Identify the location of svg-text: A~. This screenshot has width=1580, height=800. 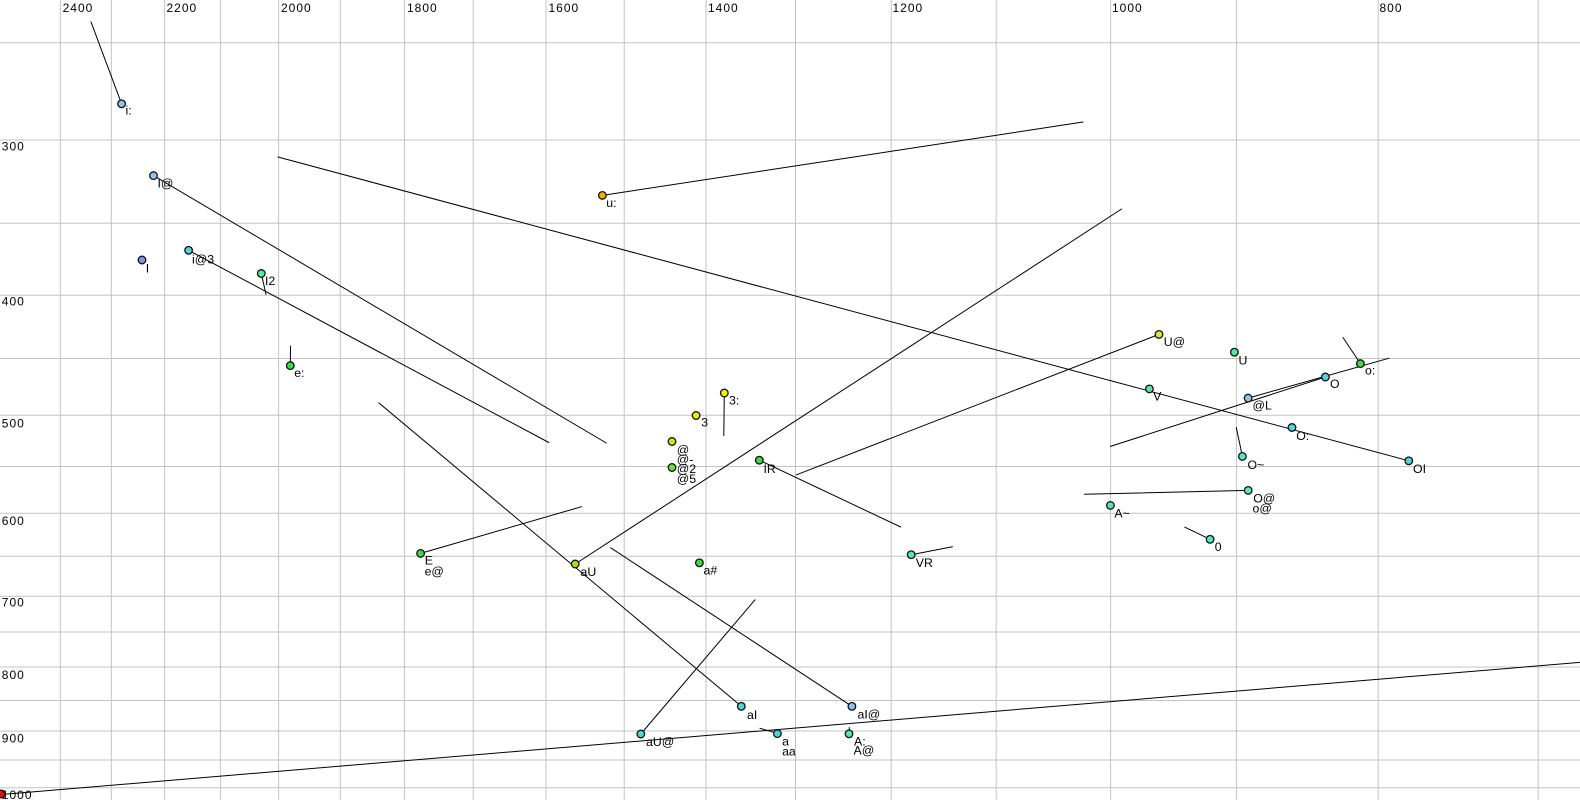
(1121, 514).